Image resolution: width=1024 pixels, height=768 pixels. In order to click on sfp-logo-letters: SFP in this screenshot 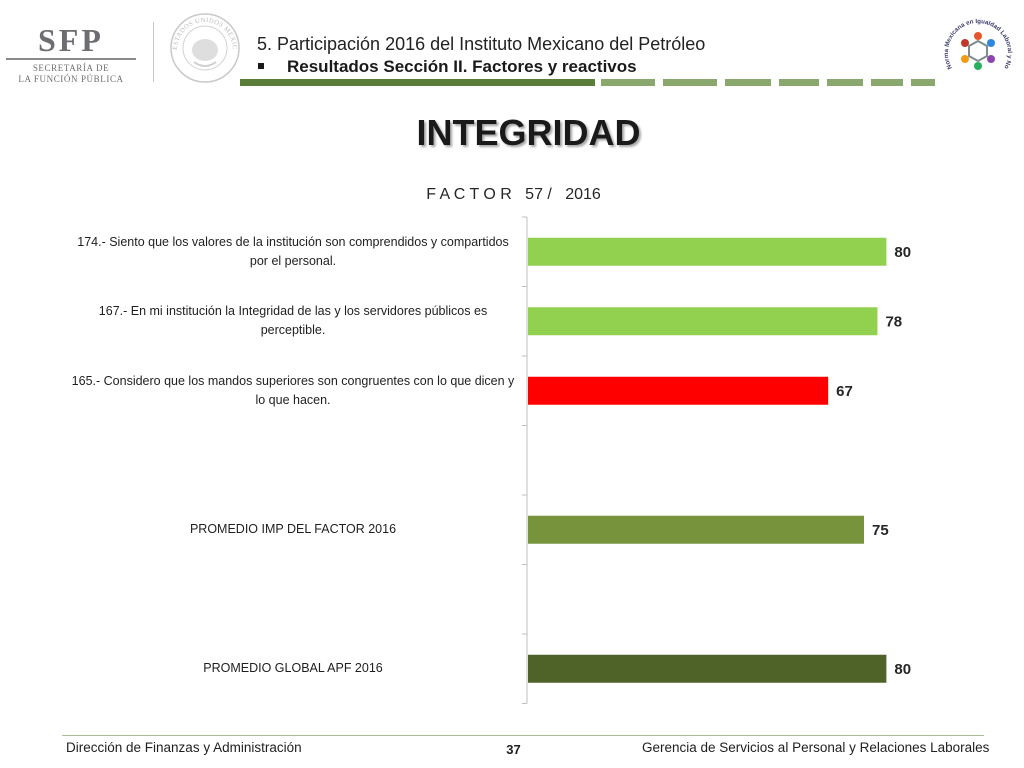, I will do `click(71, 40)`.